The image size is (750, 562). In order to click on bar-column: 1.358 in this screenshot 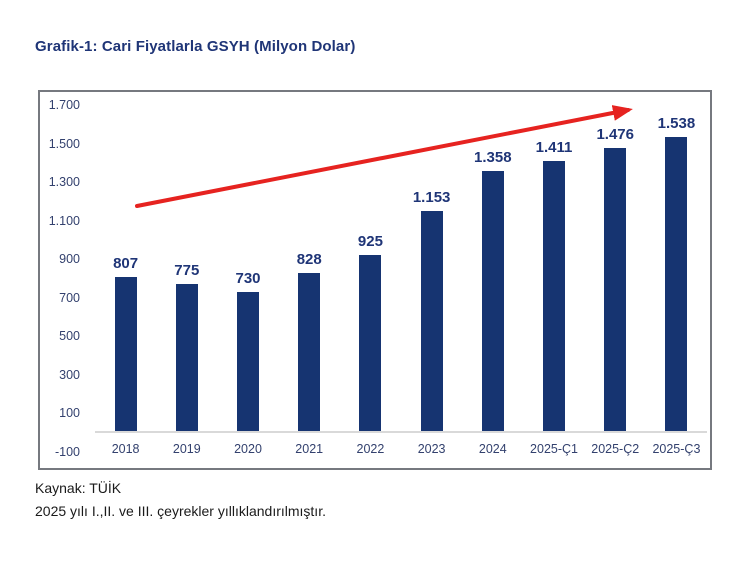, I will do `click(492, 262)`.